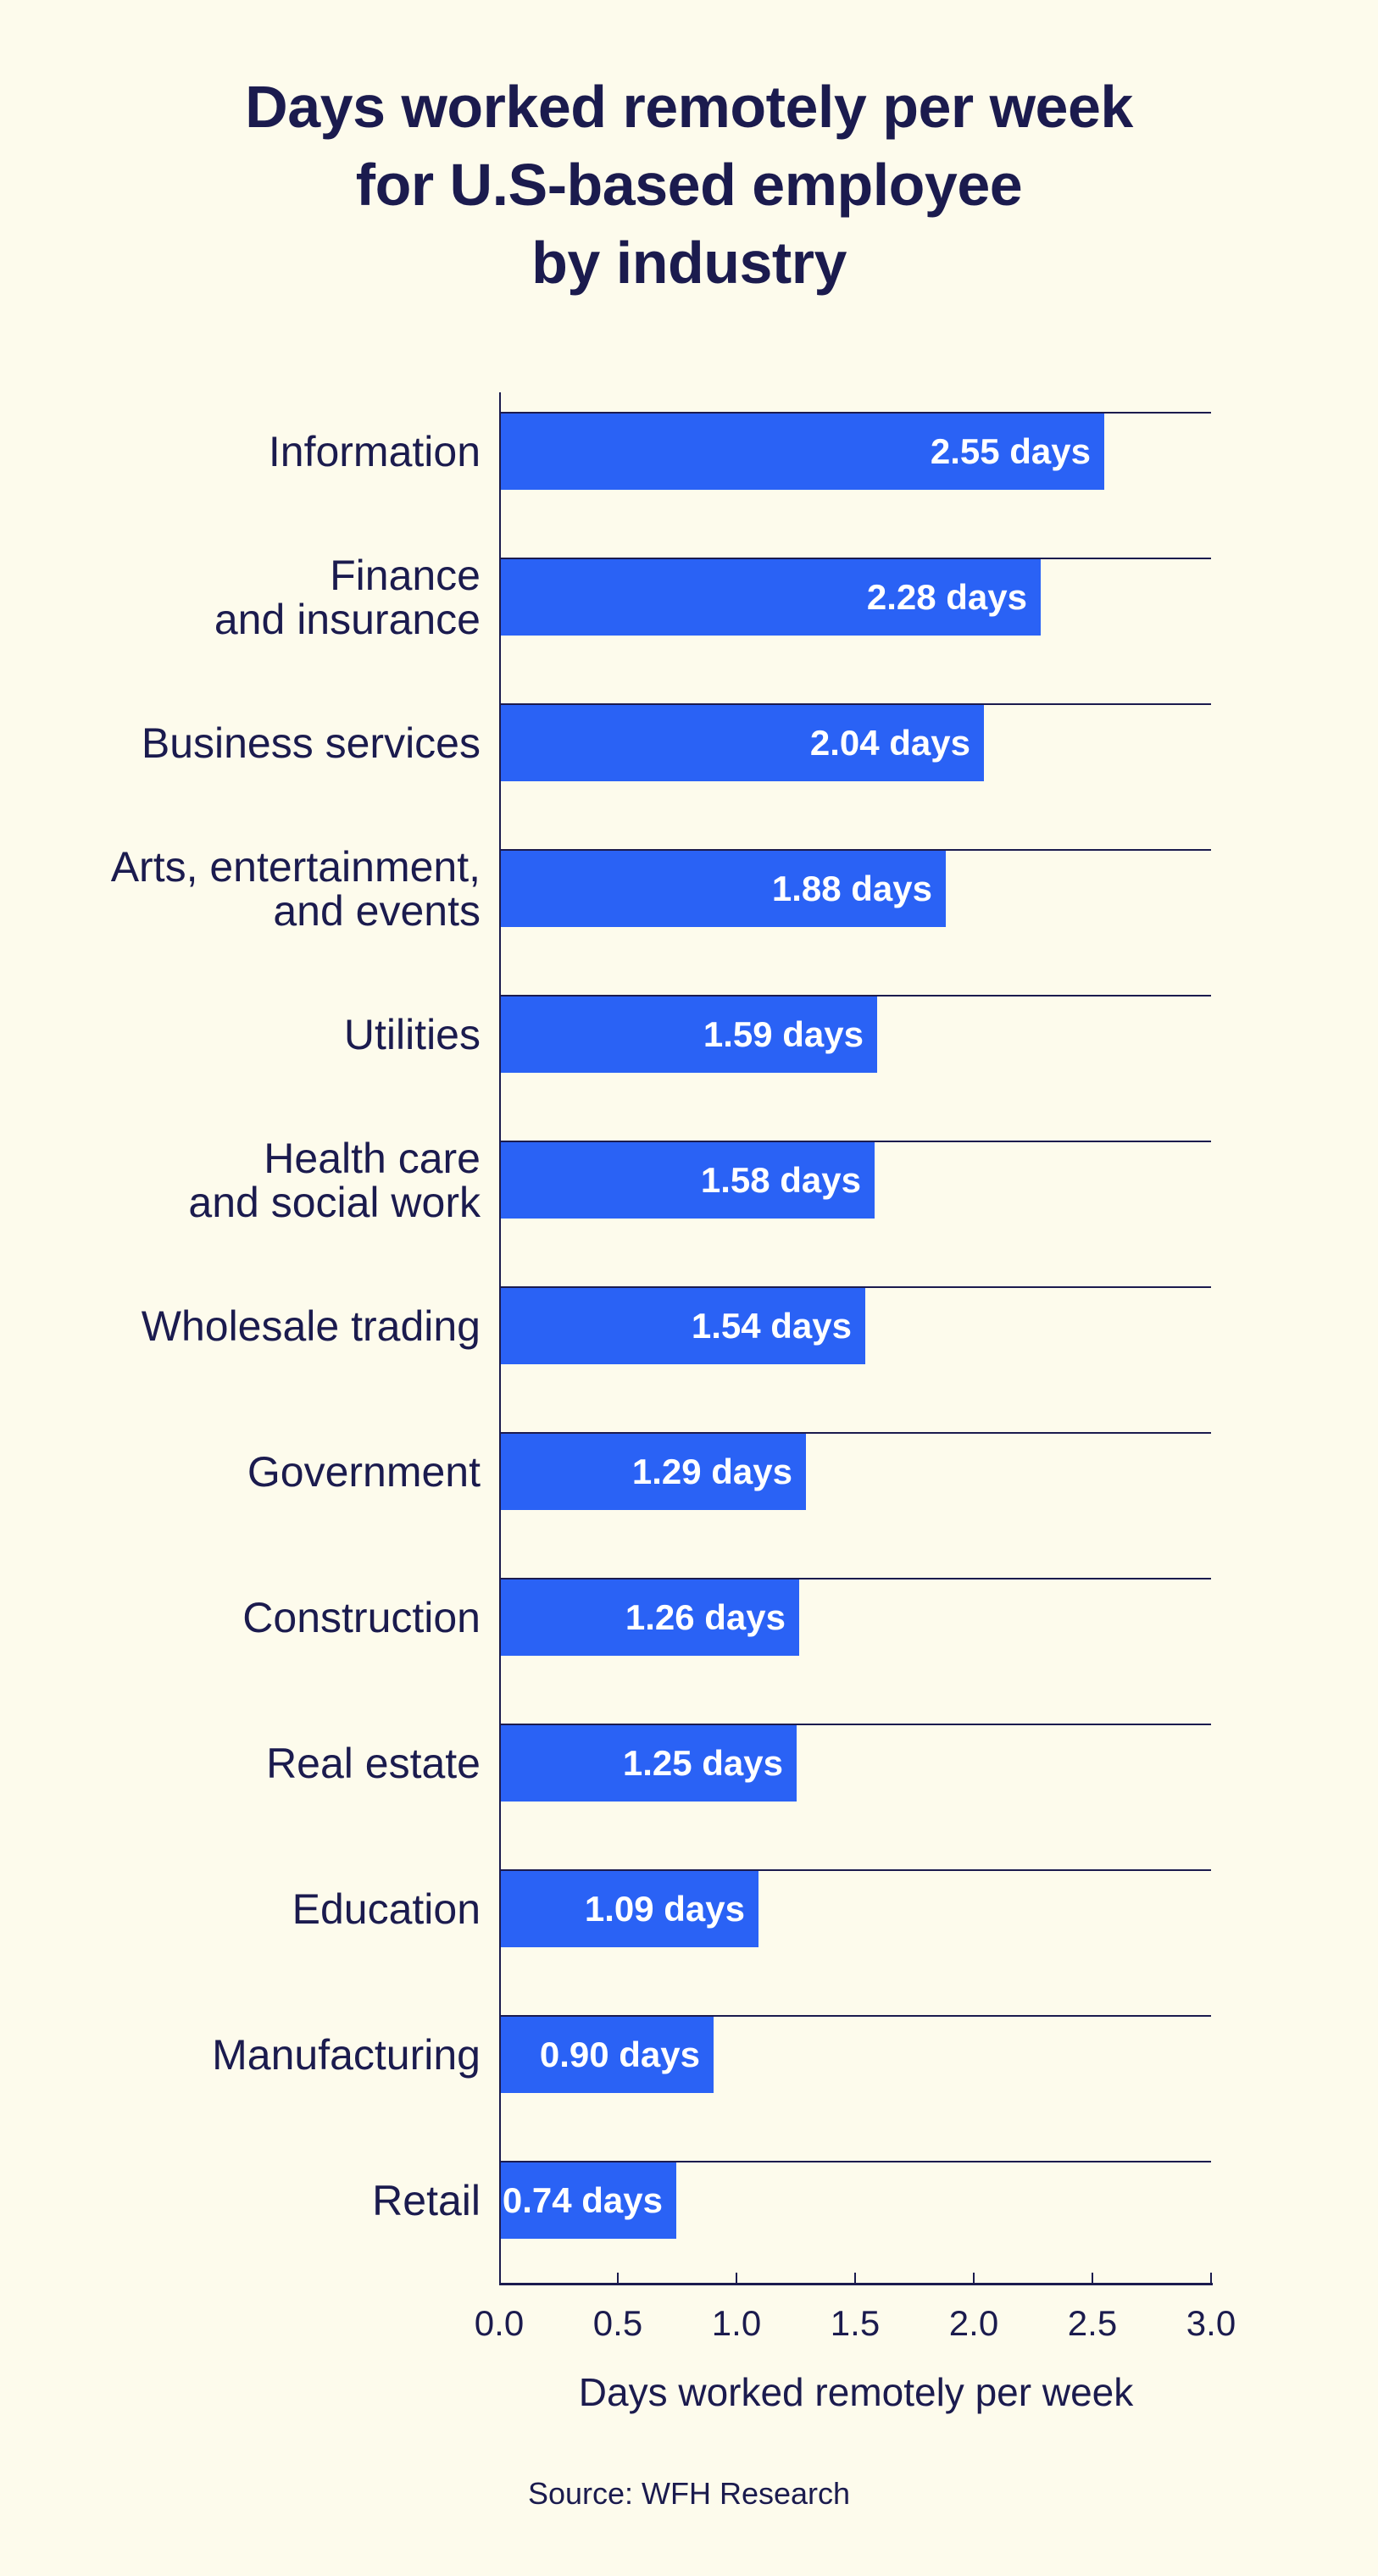 This screenshot has width=1378, height=2576. I want to click on bar-row: Finance and insurance 2.28 days, so click(689, 597).